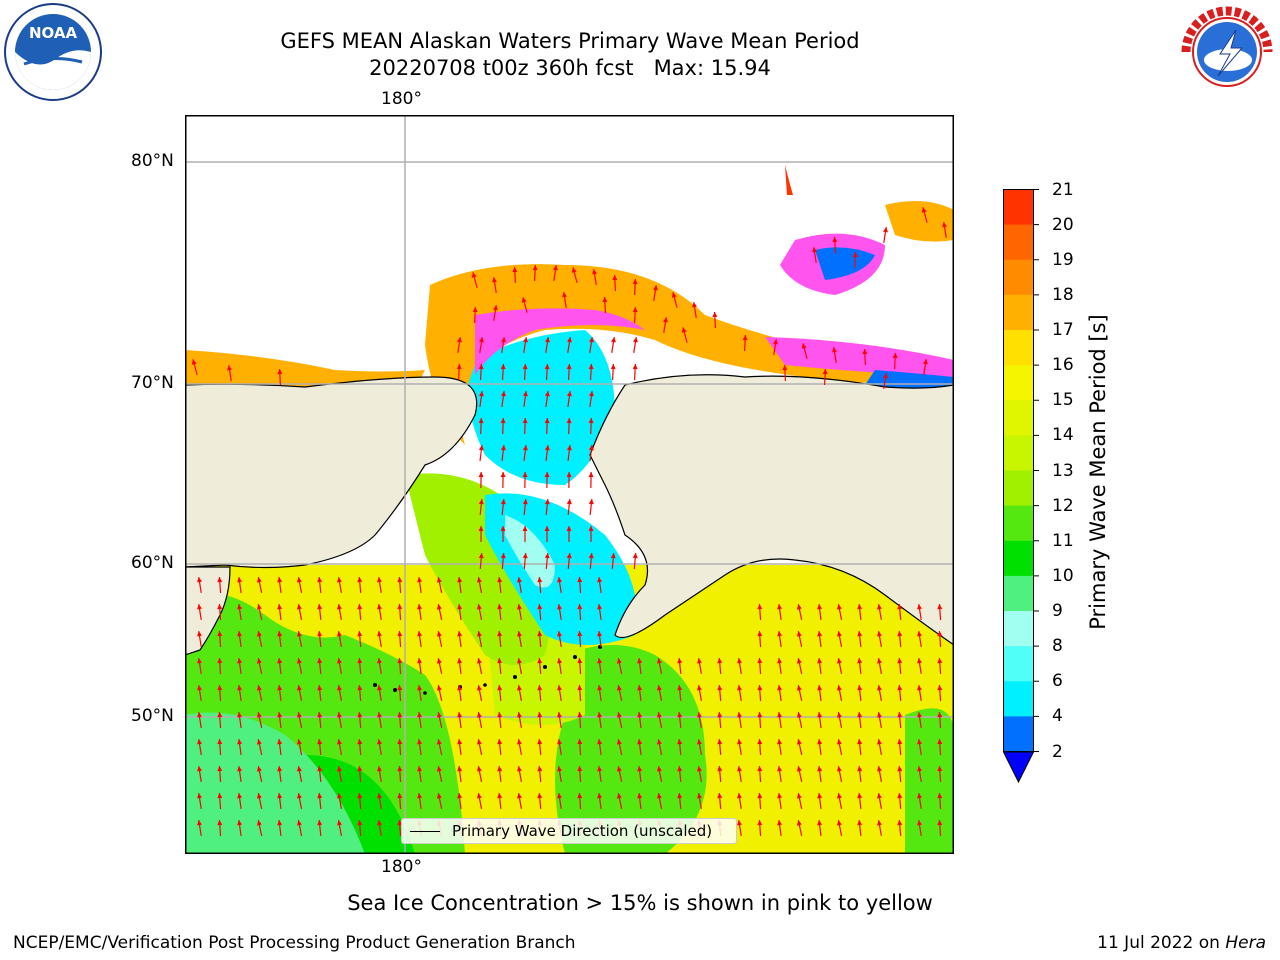 Image resolution: width=1280 pixels, height=960 pixels. Describe the element at coordinates (1018, 767) in the screenshot. I see `colorbar-extend-triangle` at that location.